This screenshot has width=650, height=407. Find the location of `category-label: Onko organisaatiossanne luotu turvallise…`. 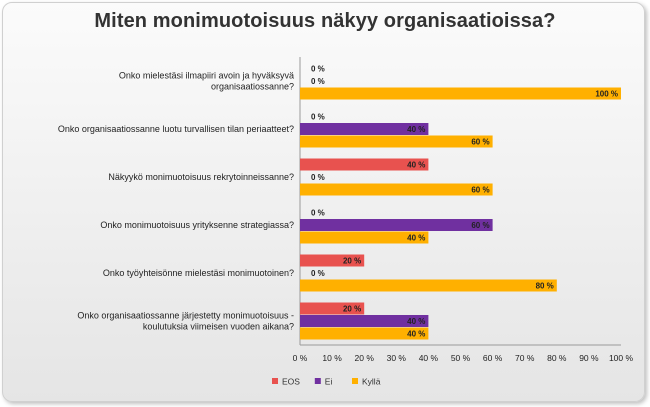

category-label: Onko organisaatiossanne luotu turvallise… is located at coordinates (176, 129).